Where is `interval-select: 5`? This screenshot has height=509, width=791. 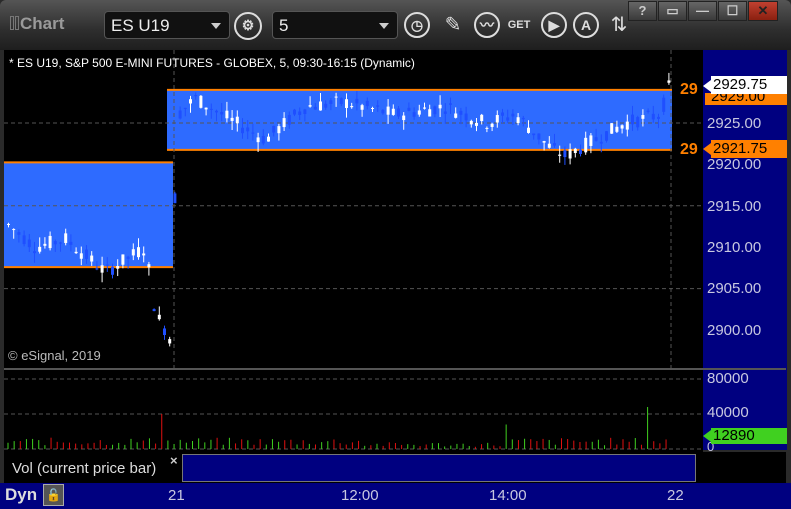
interval-select: 5 is located at coordinates (335, 25).